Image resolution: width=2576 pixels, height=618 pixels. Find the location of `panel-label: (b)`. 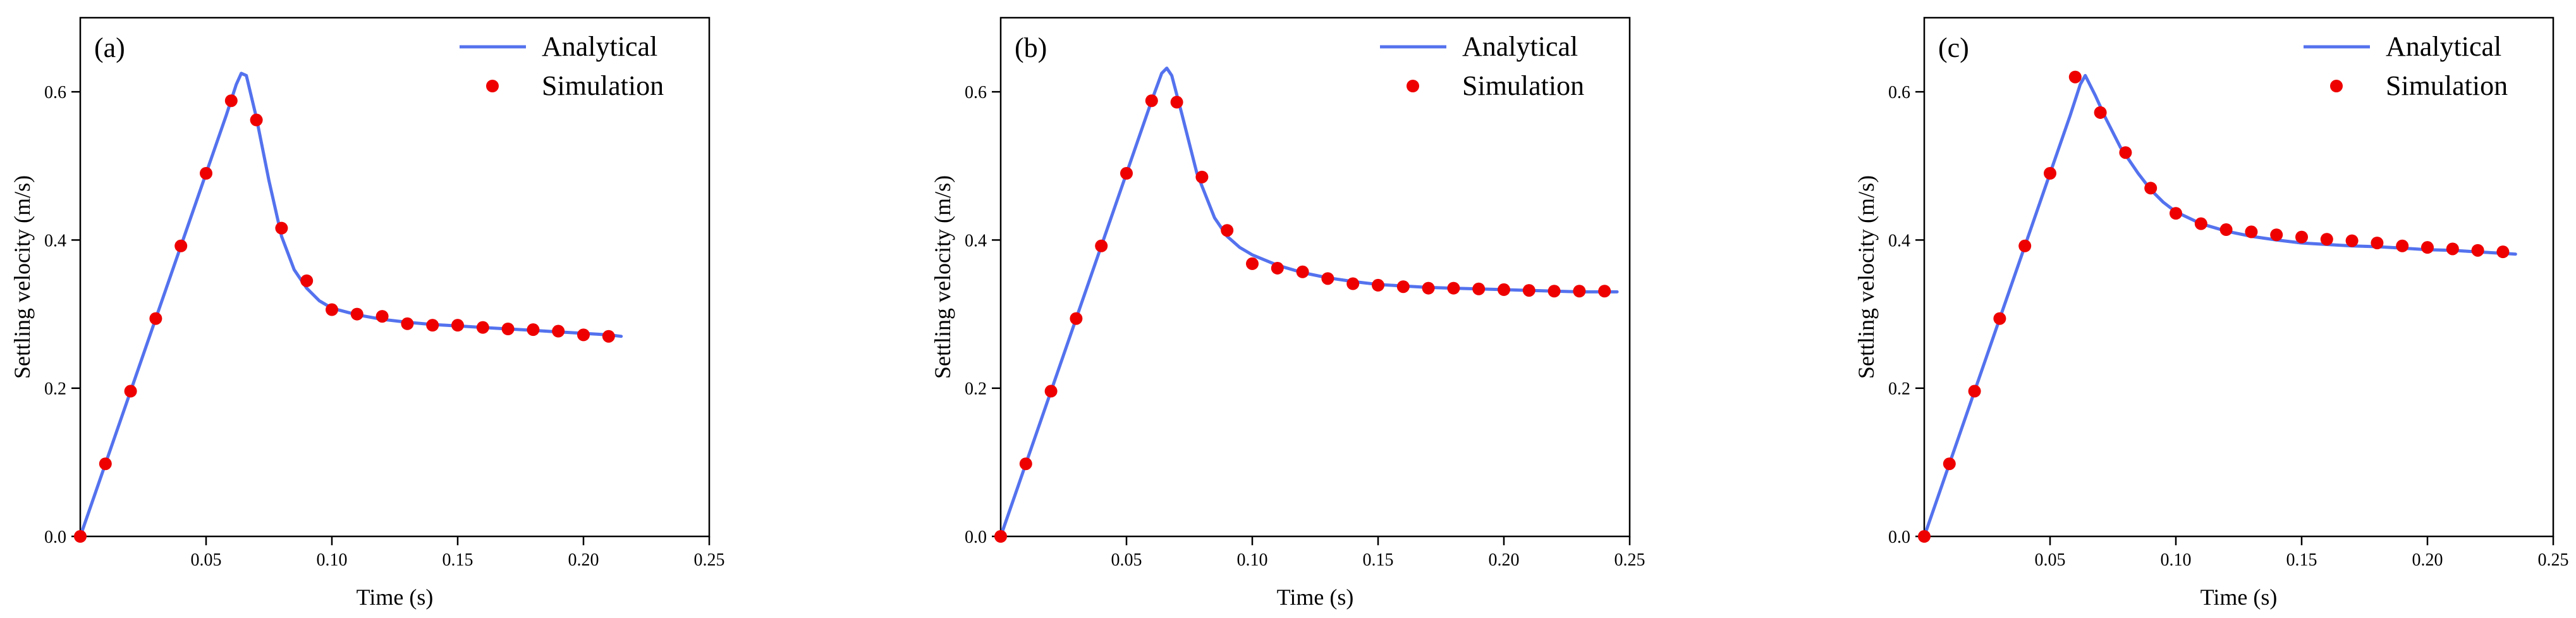

panel-label: (b) is located at coordinates (1031, 47).